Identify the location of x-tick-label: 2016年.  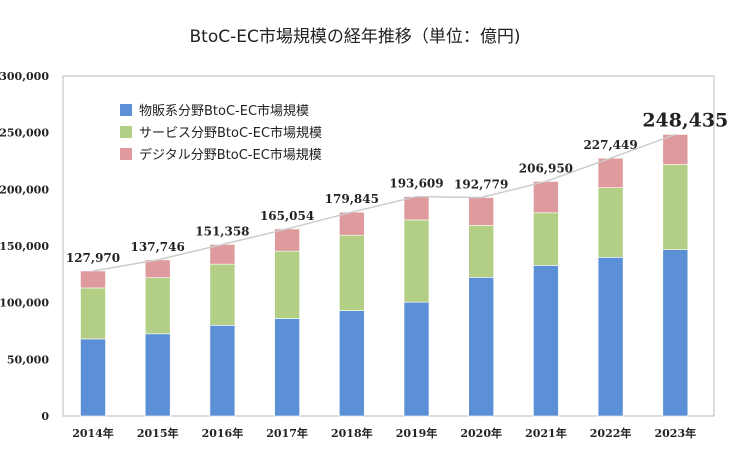
(223, 433).